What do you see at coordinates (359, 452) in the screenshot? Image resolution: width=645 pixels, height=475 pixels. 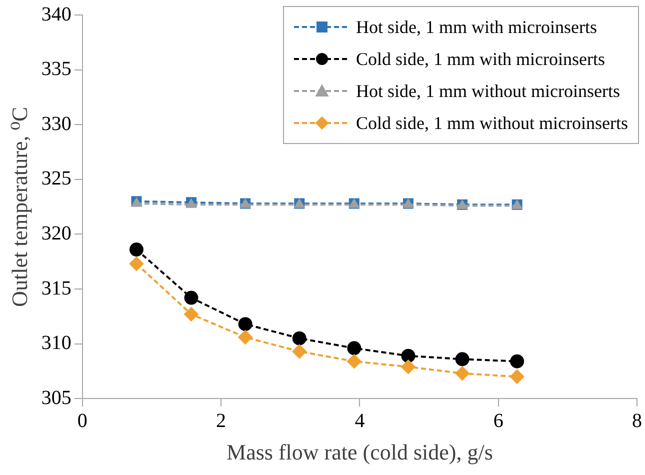 I see `x-axis-title: Mass flow rate (cold side), g/s` at bounding box center [359, 452].